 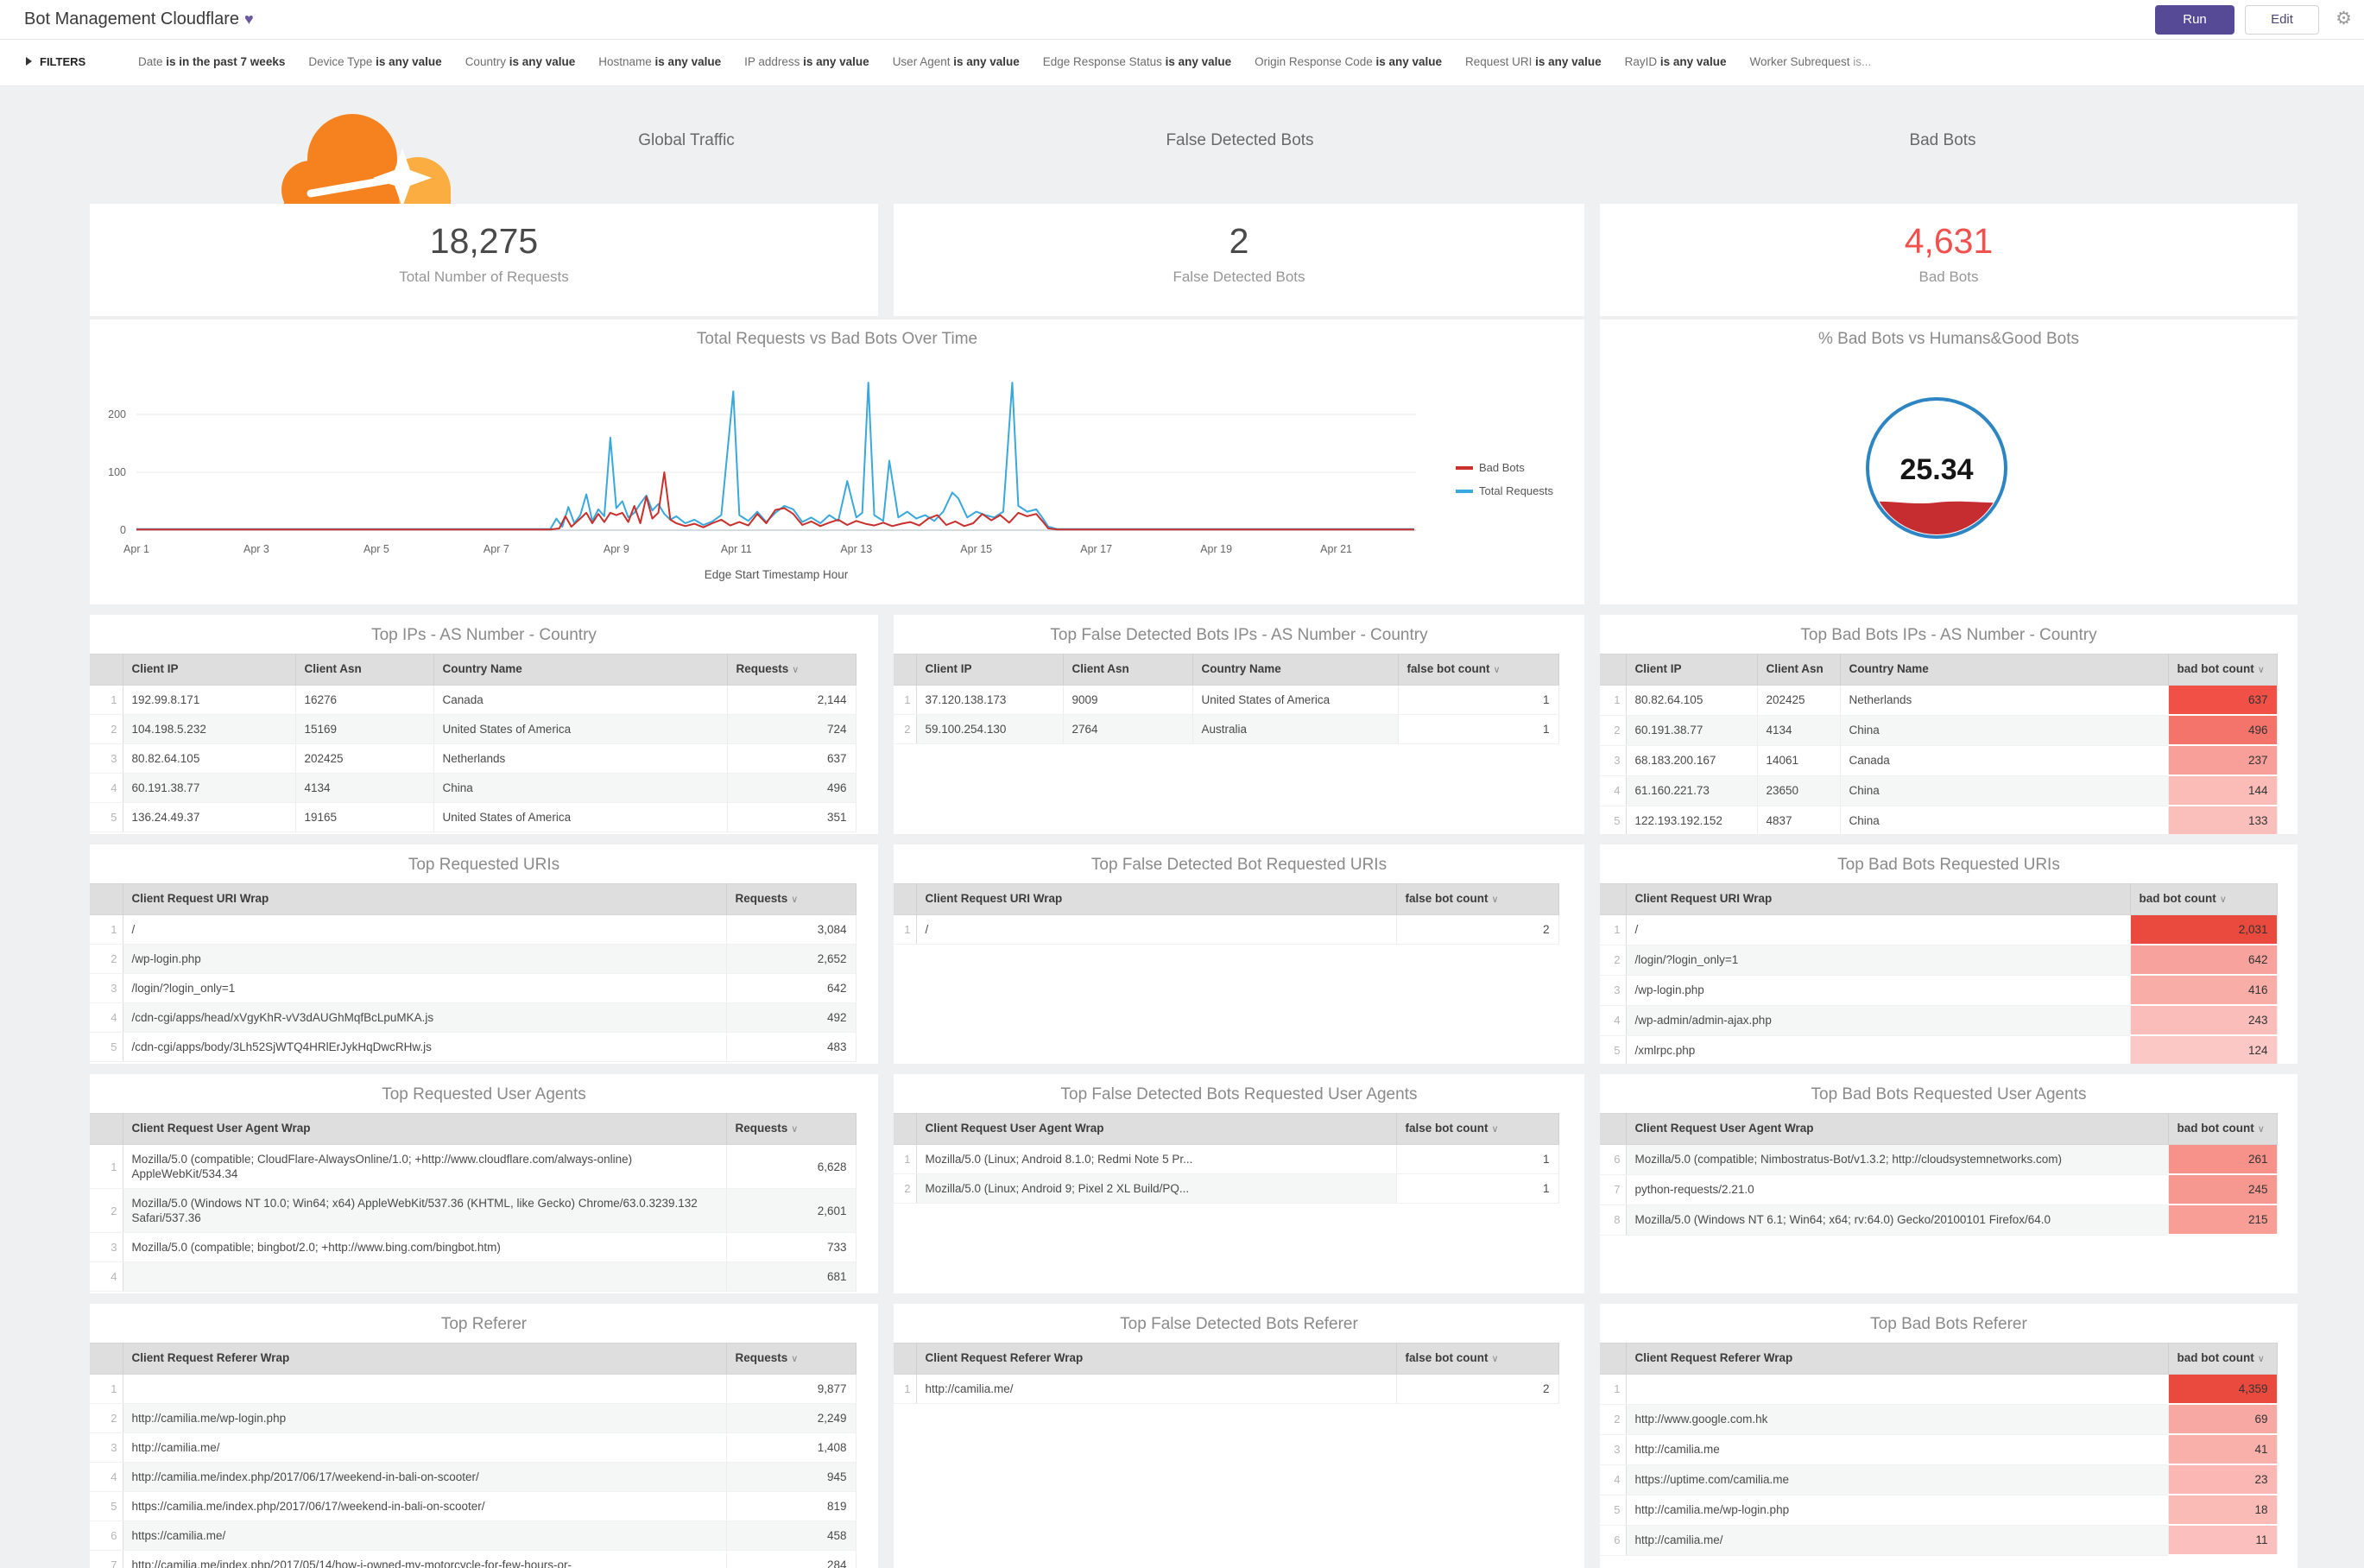 I want to click on panel-title: Top False Detected Bots Referer, so click(x=1239, y=1324).